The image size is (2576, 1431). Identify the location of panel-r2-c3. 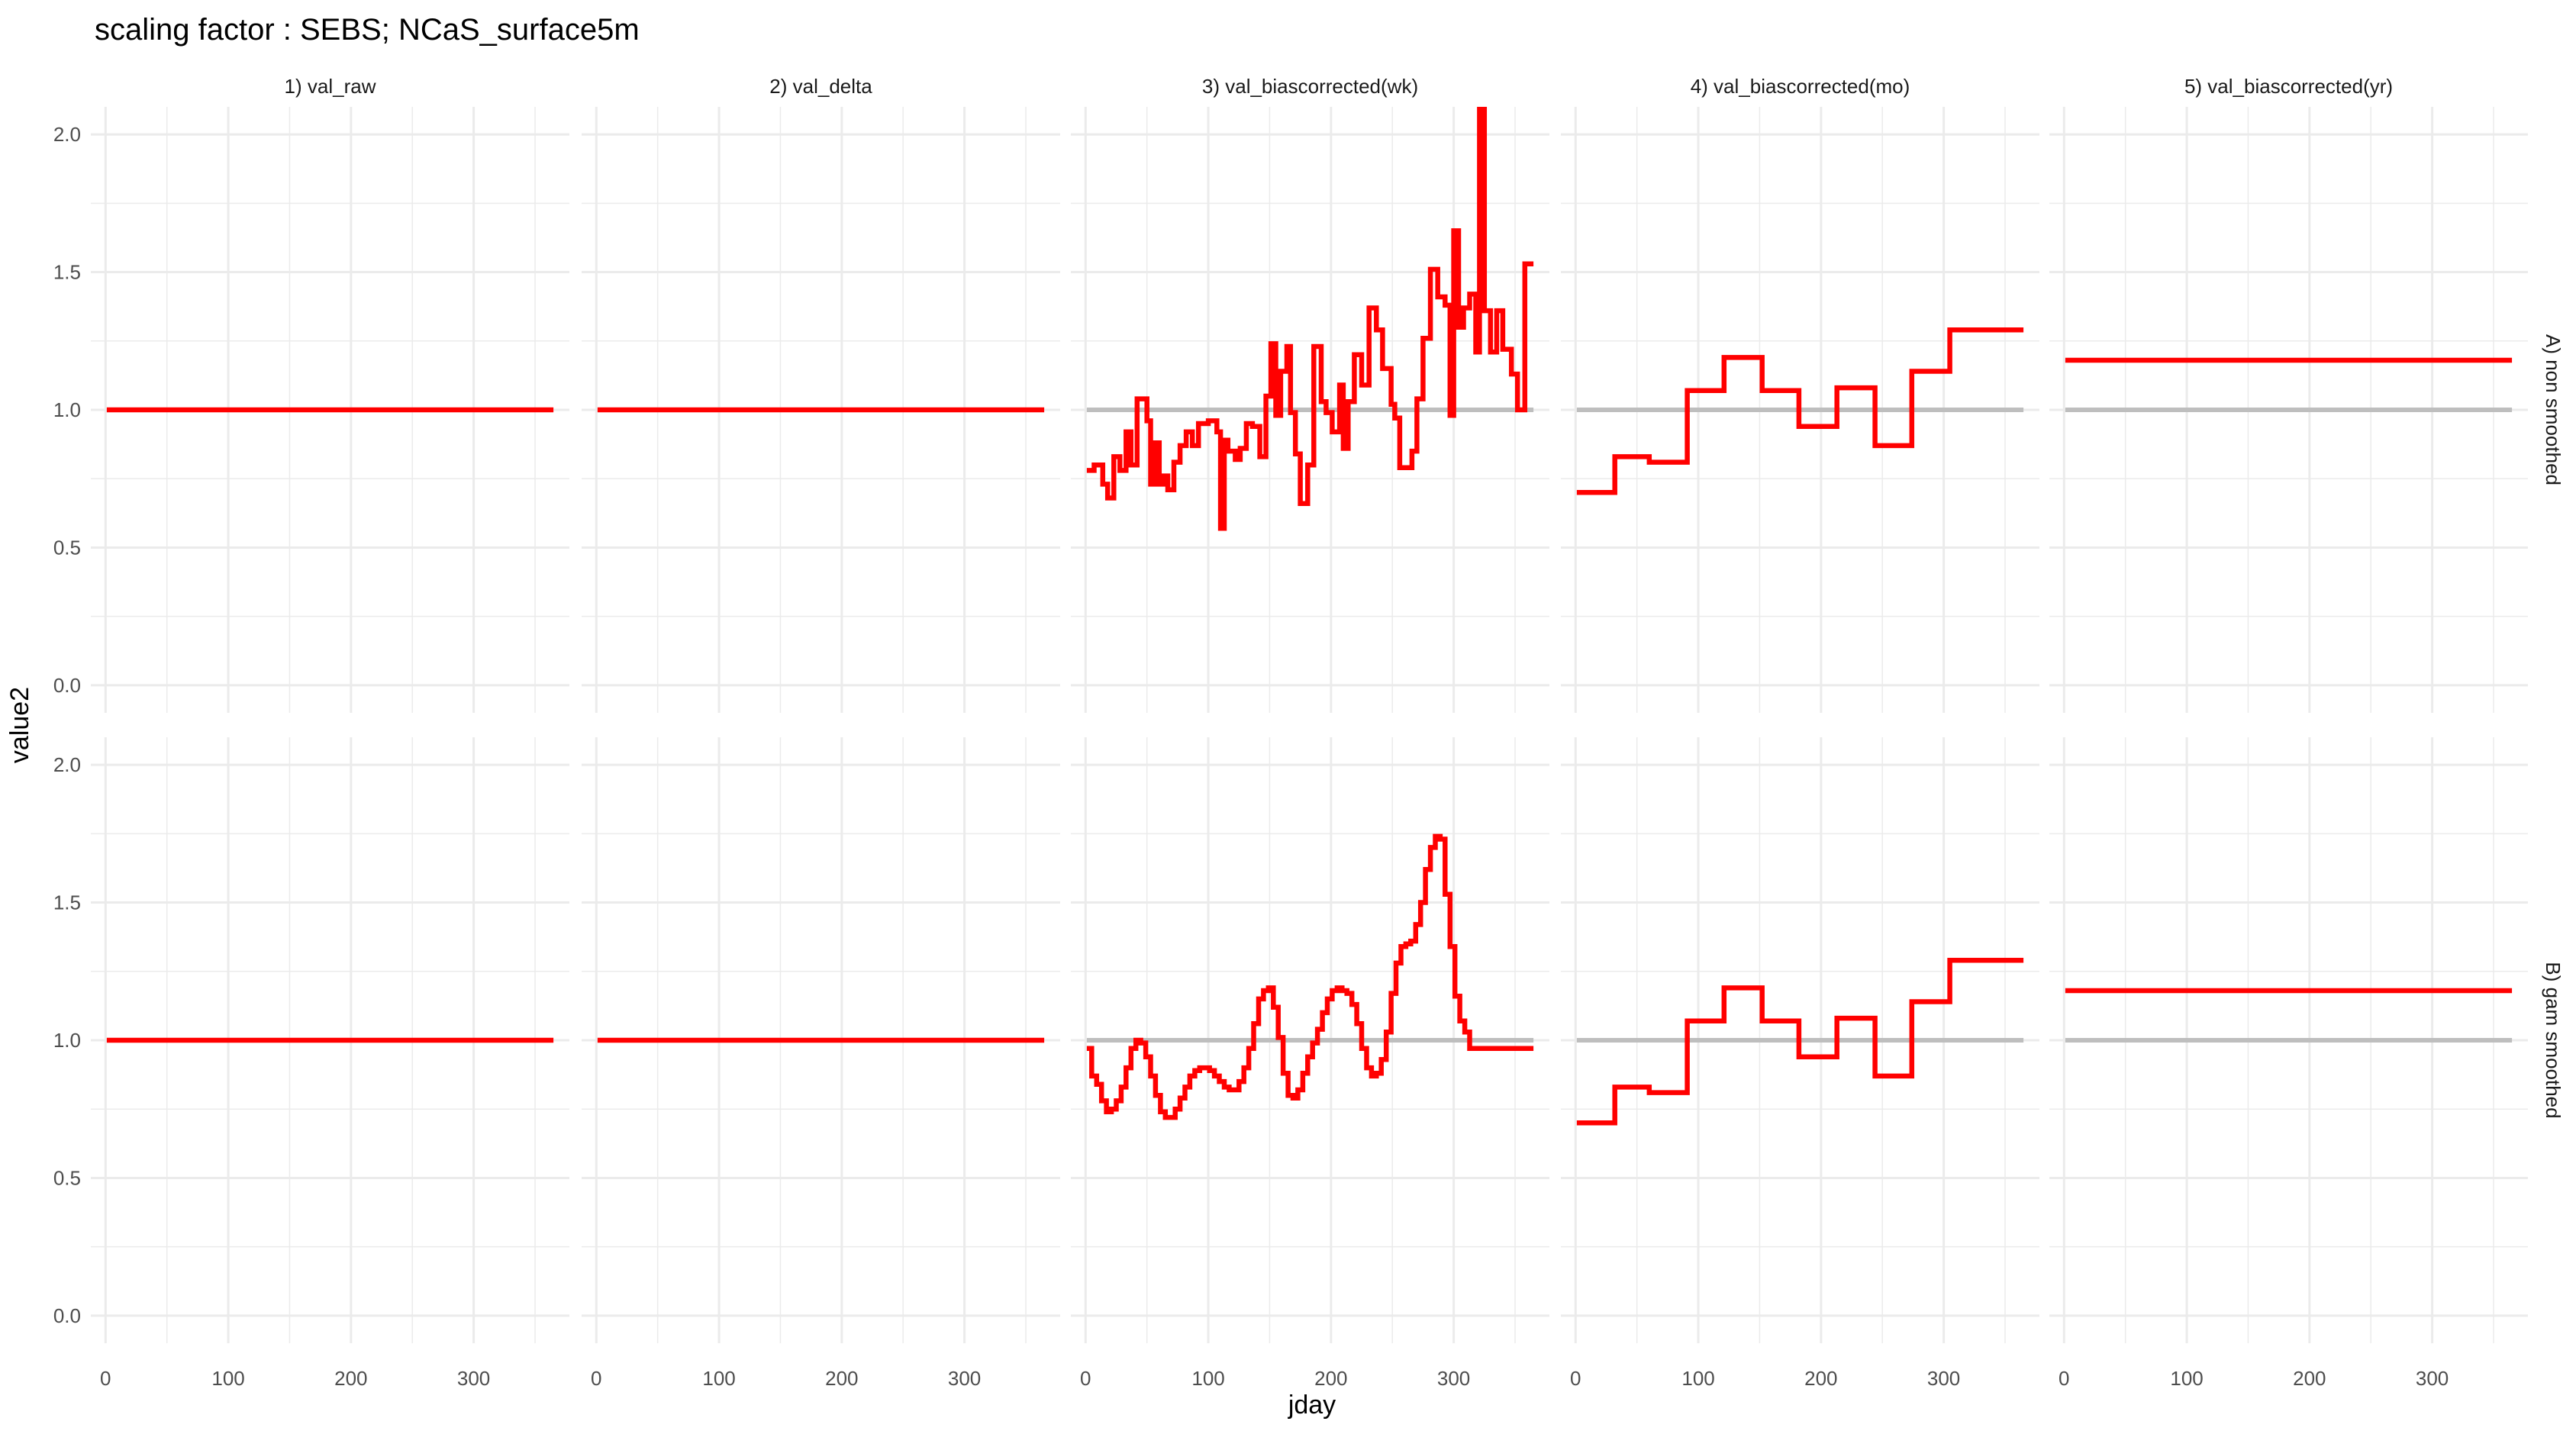
(1310, 1040).